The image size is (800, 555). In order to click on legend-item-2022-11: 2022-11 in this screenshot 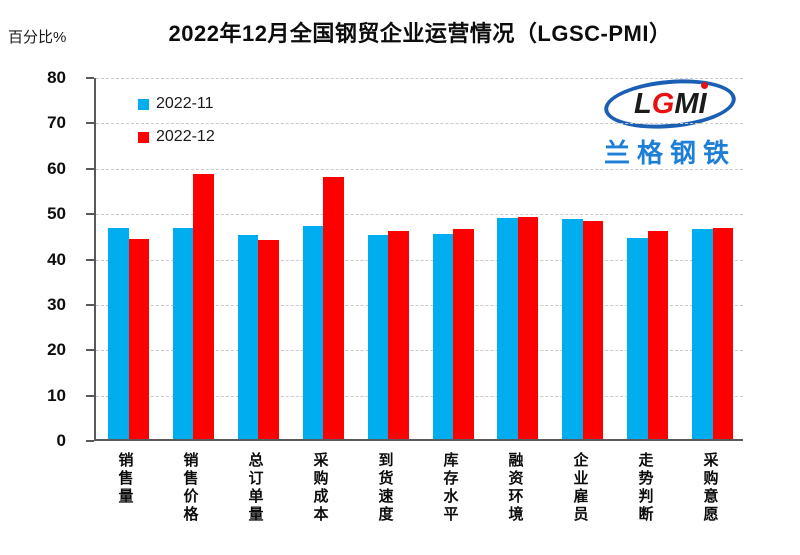, I will do `click(176, 104)`.